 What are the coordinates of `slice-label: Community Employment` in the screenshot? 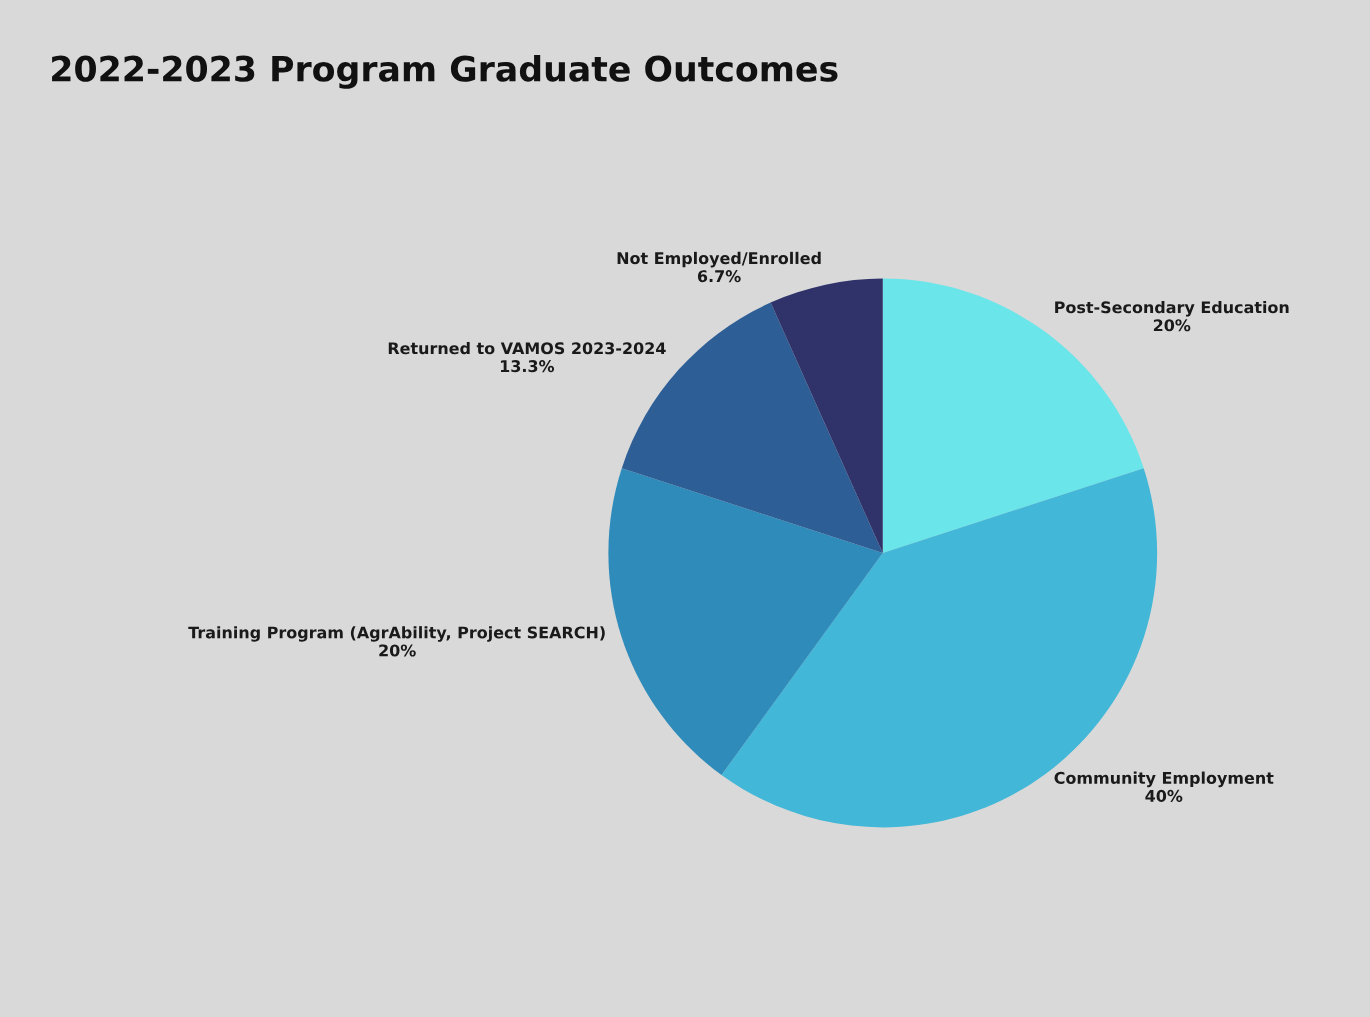 It's located at (1164, 779).